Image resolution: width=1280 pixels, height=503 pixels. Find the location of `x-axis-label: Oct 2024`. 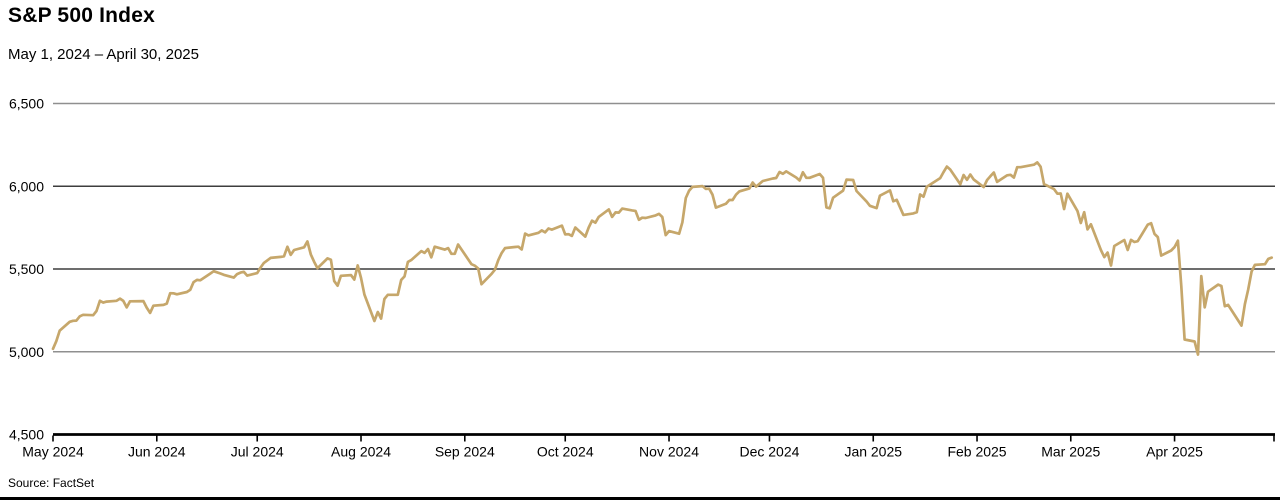

x-axis-label: Oct 2024 is located at coordinates (565, 452).